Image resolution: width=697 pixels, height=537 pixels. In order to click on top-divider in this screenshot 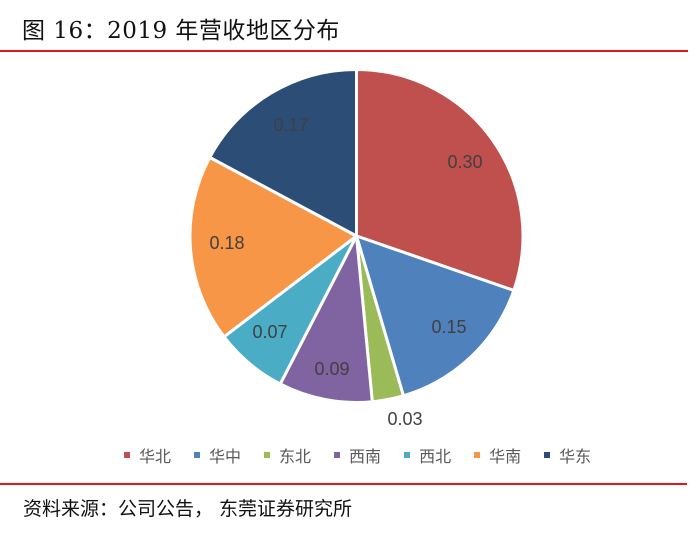, I will do `click(344, 51)`.